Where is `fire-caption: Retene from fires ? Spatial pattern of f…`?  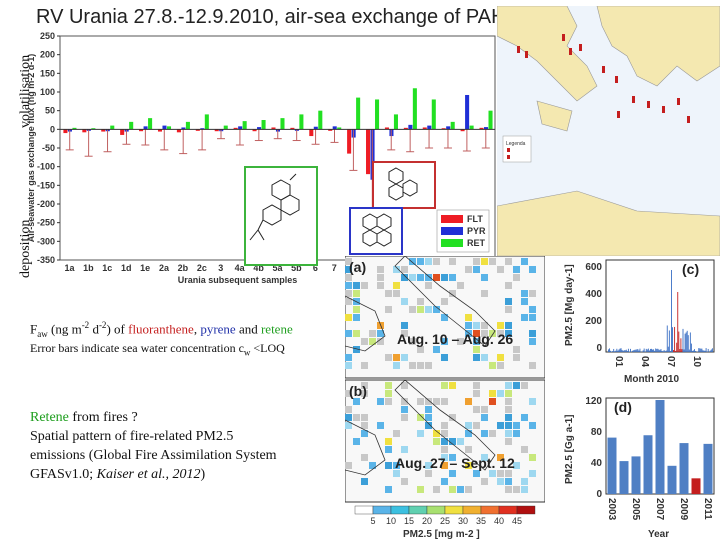
fire-caption: Retene from fires ? Spatial pattern of f… is located at coordinates (153, 446).